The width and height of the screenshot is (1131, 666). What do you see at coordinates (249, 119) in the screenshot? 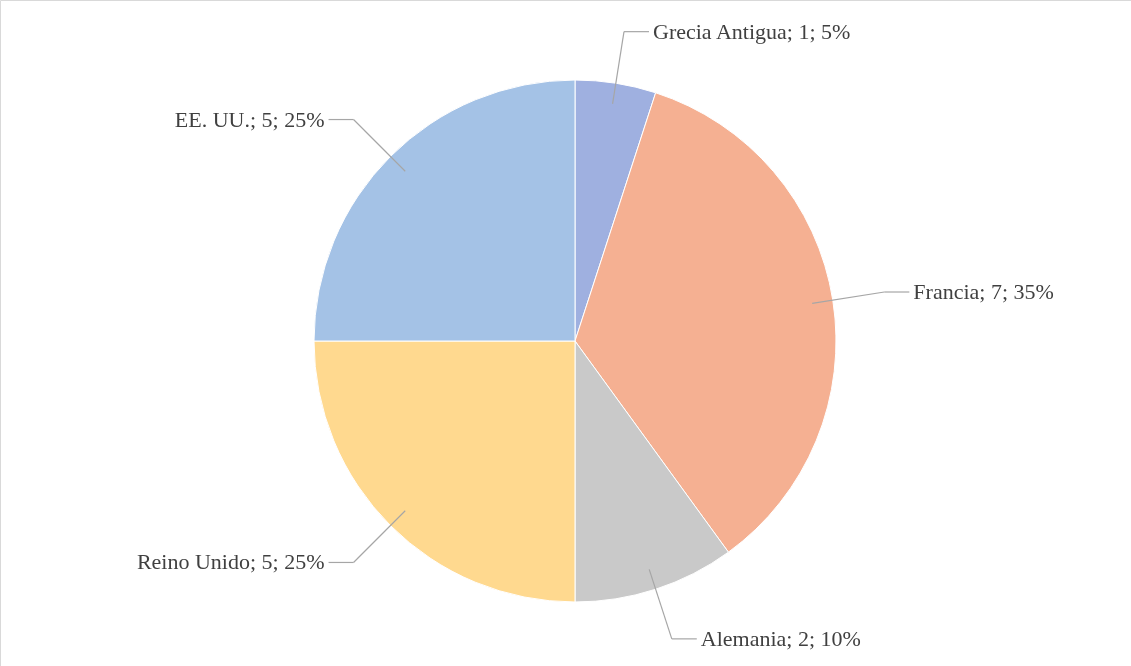
I see `slice-label: EE. UU.; 5; 25%` at bounding box center [249, 119].